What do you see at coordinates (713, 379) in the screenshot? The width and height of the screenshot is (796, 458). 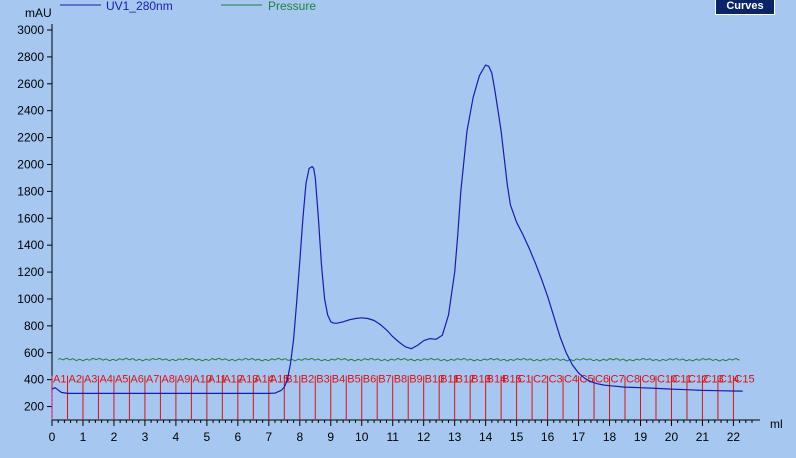 I see `fraction-label: C13` at bounding box center [713, 379].